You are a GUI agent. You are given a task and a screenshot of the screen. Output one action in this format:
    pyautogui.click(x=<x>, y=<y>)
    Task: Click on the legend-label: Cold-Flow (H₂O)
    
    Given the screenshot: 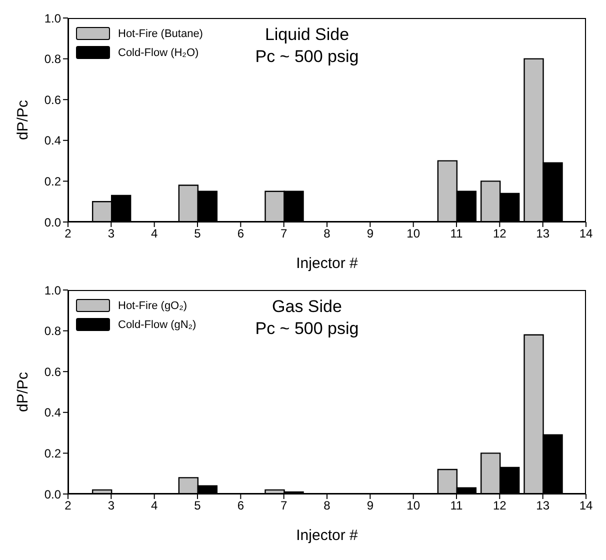 What is the action you would take?
    pyautogui.click(x=158, y=52)
    